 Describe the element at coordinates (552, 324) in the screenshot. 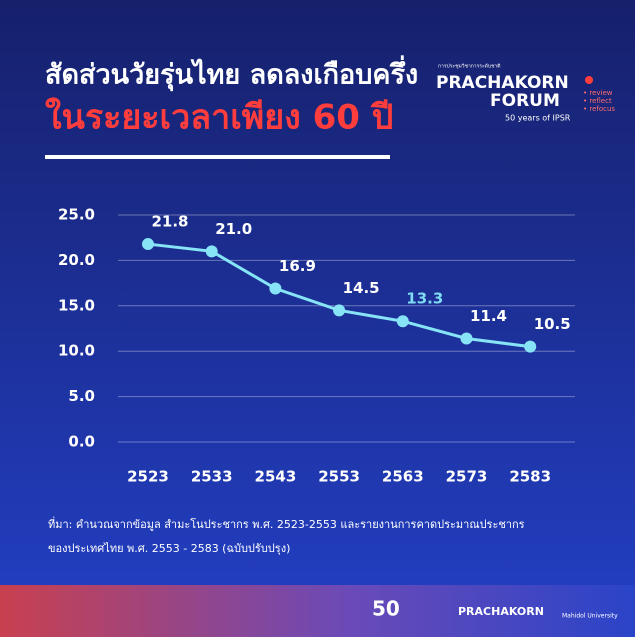

I see `value-label: 10.5` at that location.